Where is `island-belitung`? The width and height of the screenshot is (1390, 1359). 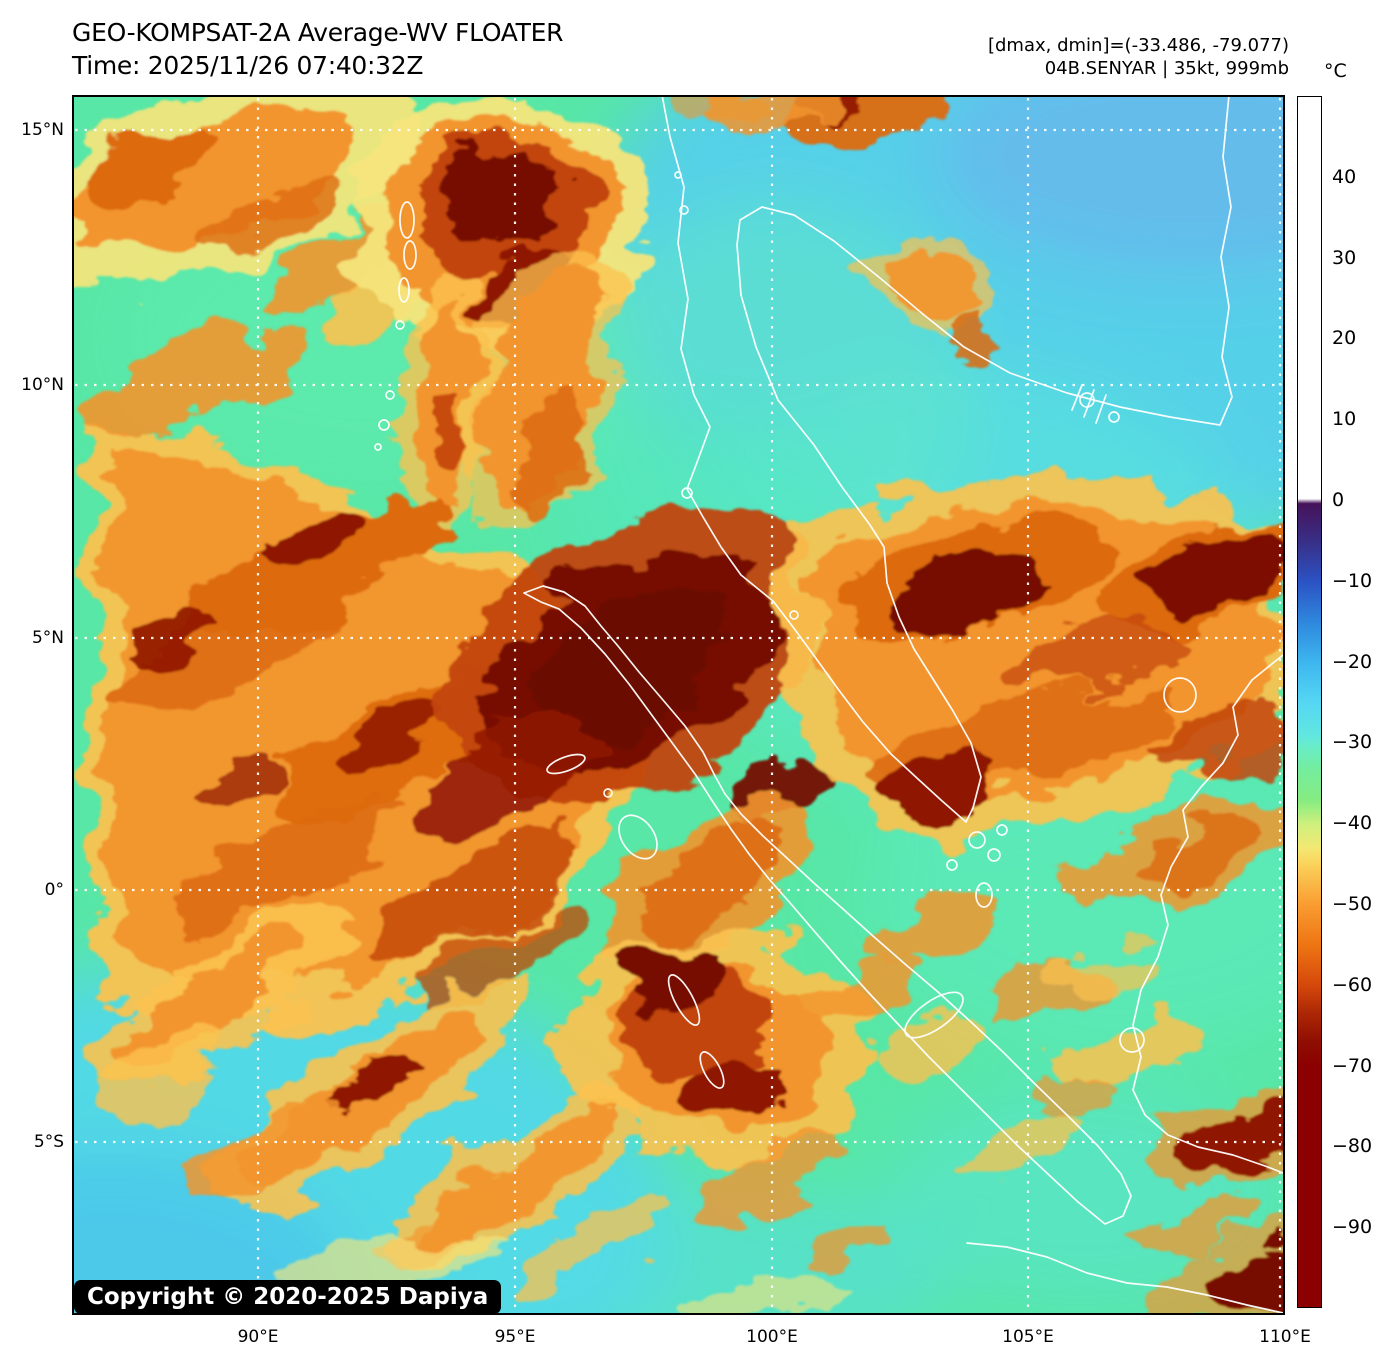 island-belitung is located at coordinates (1132, 1040).